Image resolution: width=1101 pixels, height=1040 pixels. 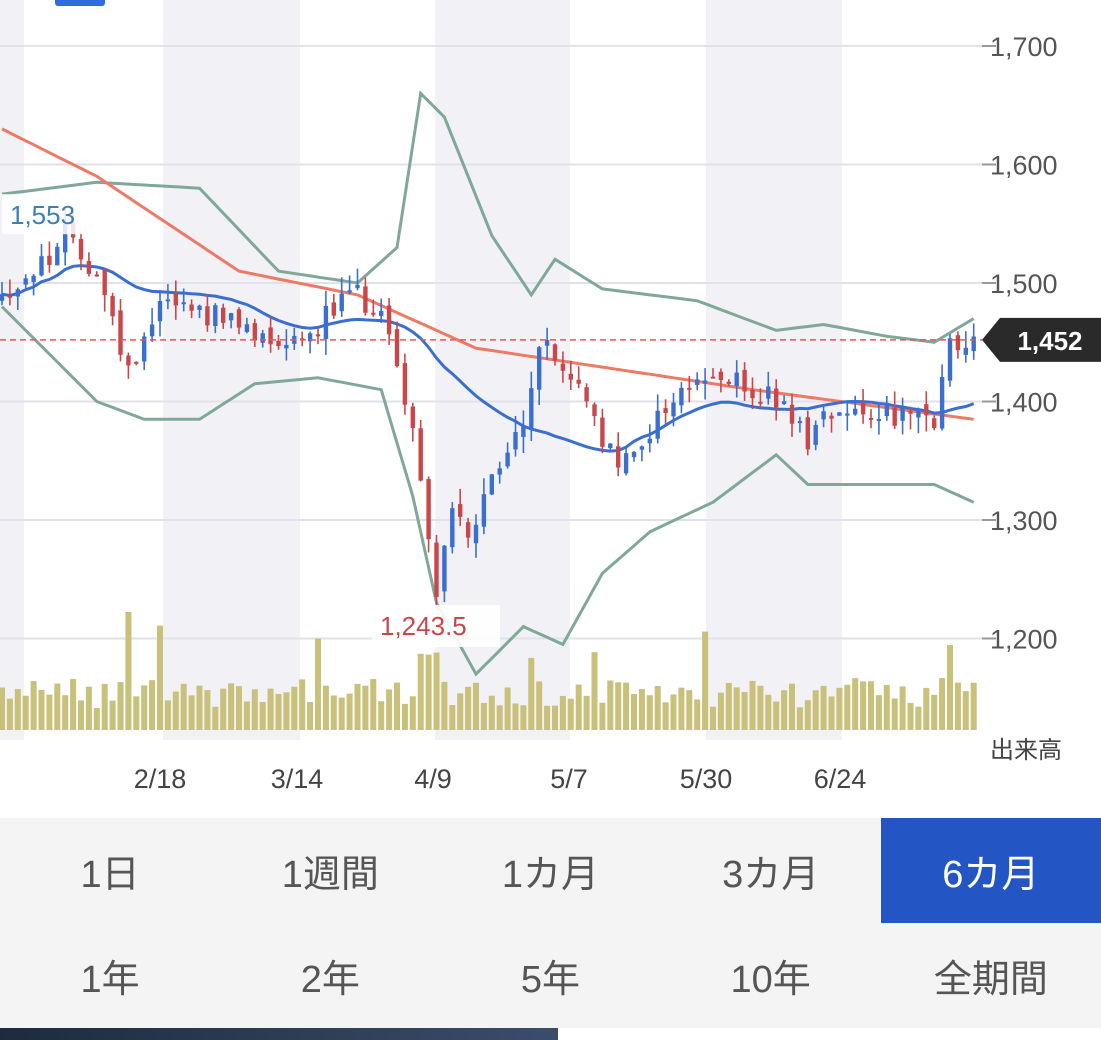 What do you see at coordinates (1024, 403) in the screenshot?
I see `y-tick-label: 1,400` at bounding box center [1024, 403].